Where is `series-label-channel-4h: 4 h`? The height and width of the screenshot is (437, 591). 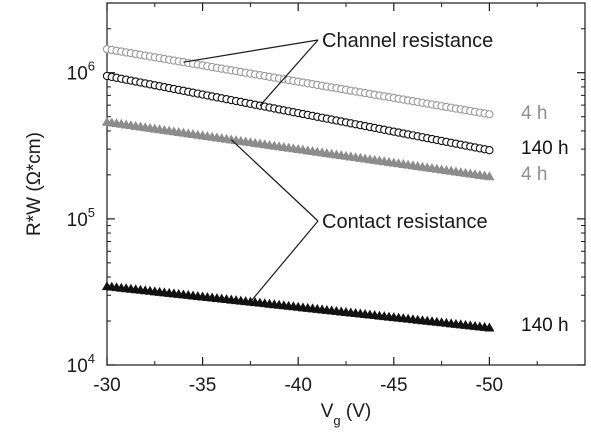
series-label-channel-4h: 4 h is located at coordinates (534, 113).